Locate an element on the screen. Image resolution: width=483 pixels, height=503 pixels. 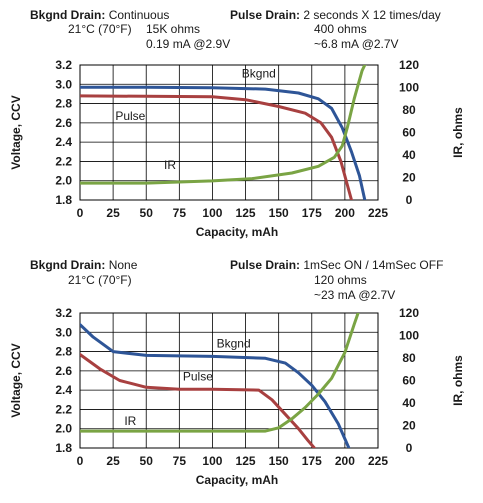
chart2-xtick-label: 200 is located at coordinates (345, 461).